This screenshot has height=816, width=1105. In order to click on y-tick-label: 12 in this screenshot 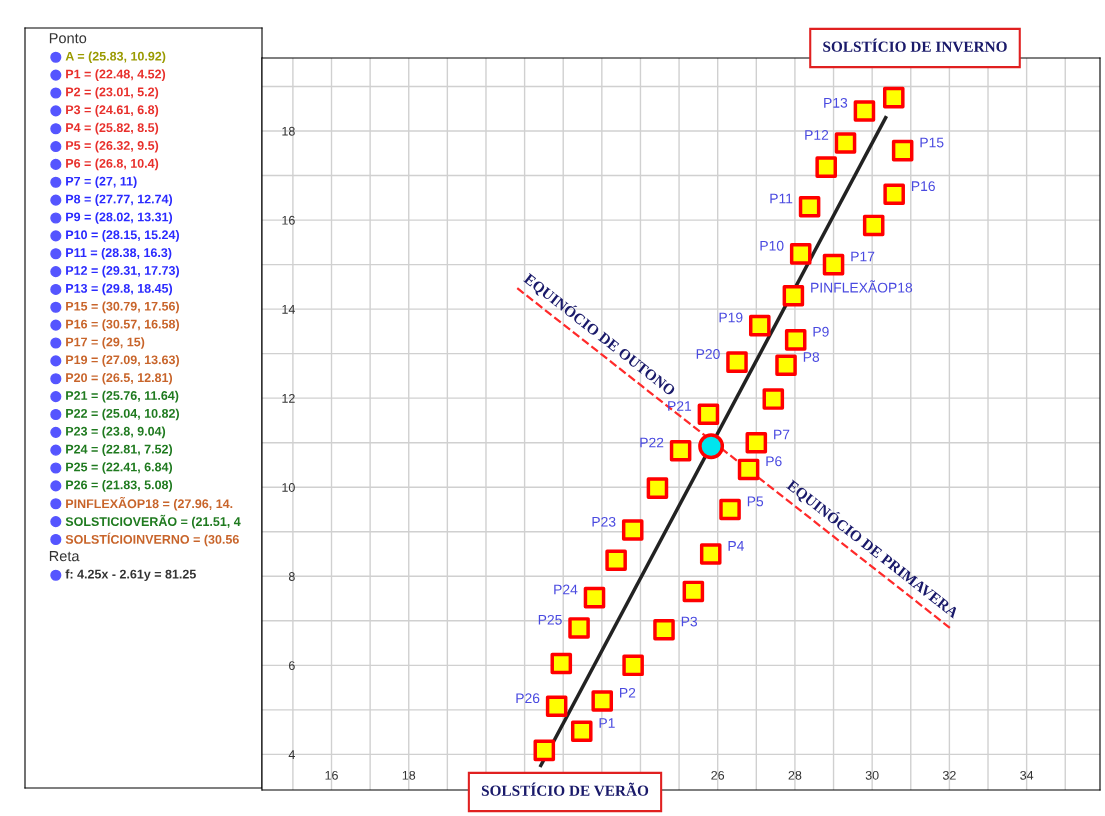, I will do `click(288, 398)`.